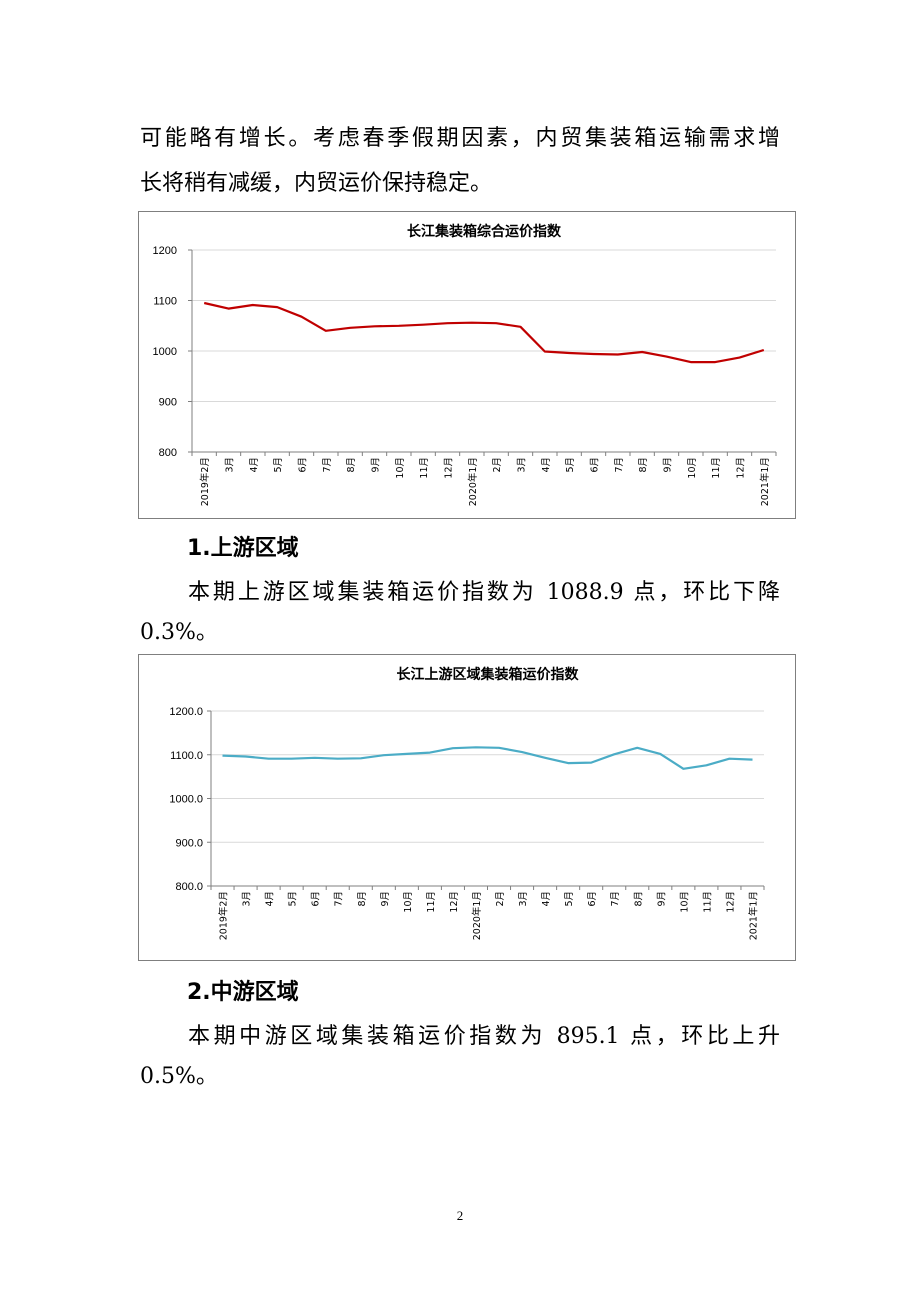  I want to click on intro-line-2: 长将稍有减缓，内贸运价保持稳定。, so click(316, 183).